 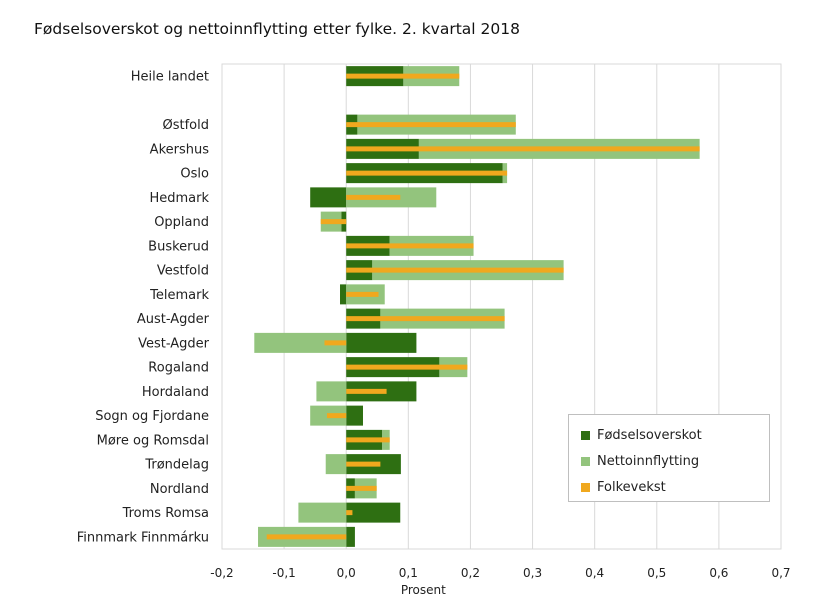 What do you see at coordinates (649, 435) in the screenshot?
I see `legend-label: Fødselsoverskot` at bounding box center [649, 435].